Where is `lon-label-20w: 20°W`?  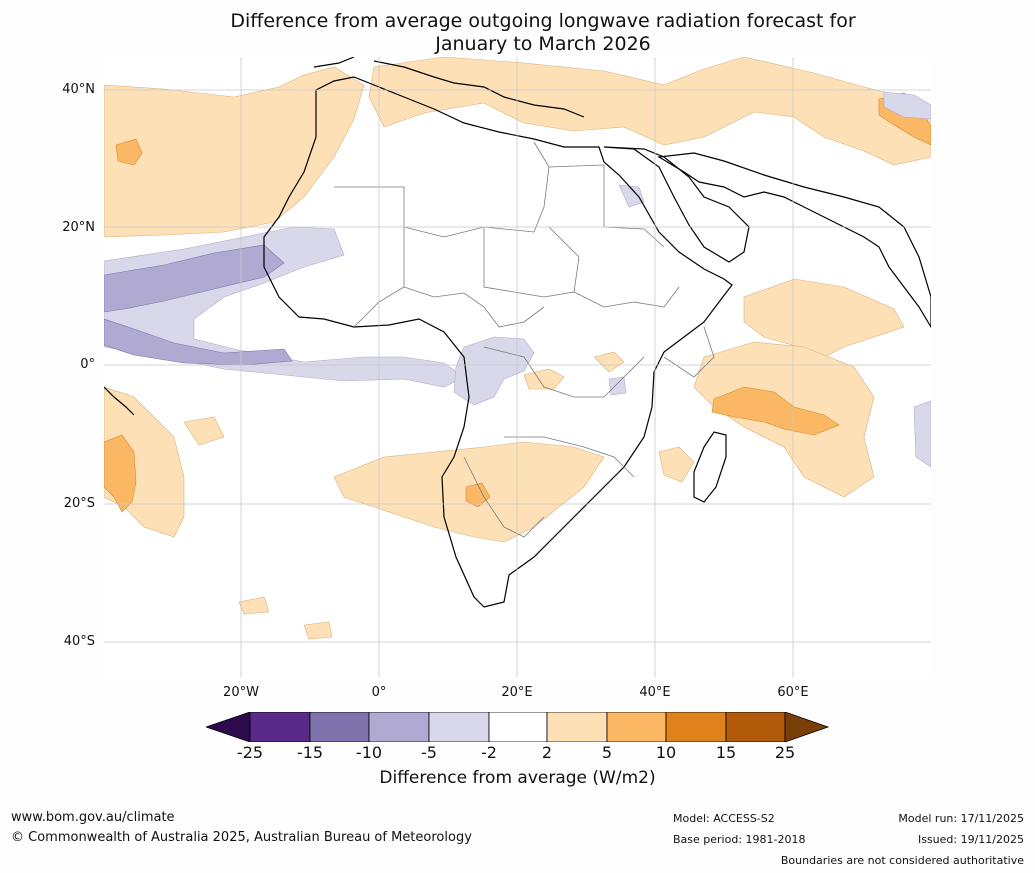 lon-label-20w: 20°W is located at coordinates (241, 692).